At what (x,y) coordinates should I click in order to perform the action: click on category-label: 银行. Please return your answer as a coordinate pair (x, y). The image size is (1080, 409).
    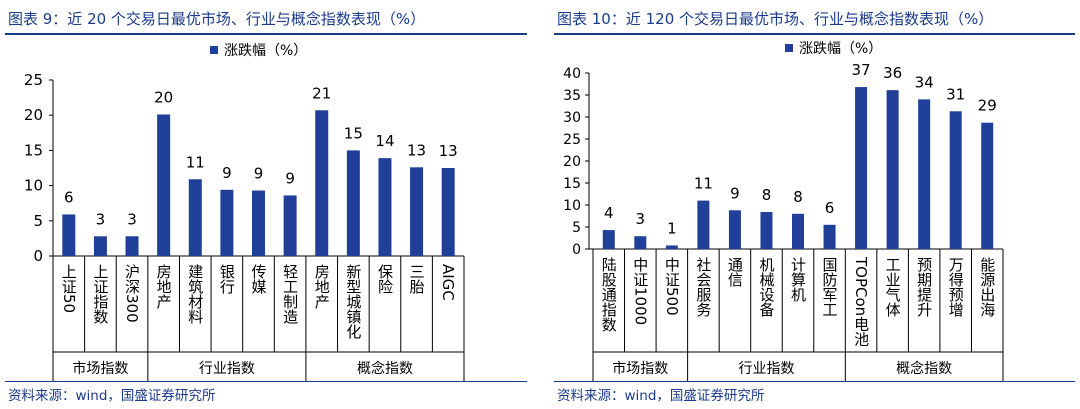
    Looking at the image, I should click on (227, 279).